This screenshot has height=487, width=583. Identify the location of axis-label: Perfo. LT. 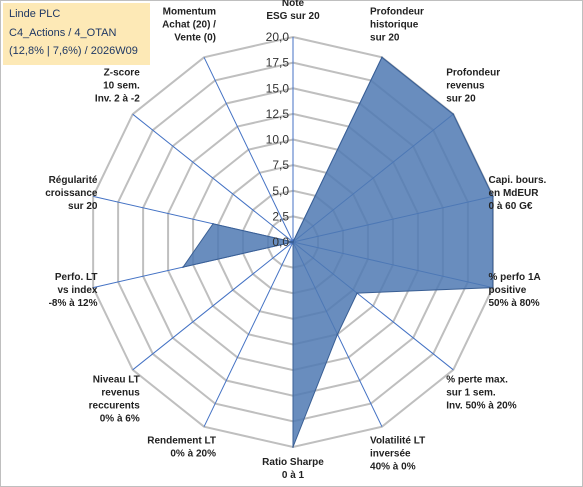
(76, 277).